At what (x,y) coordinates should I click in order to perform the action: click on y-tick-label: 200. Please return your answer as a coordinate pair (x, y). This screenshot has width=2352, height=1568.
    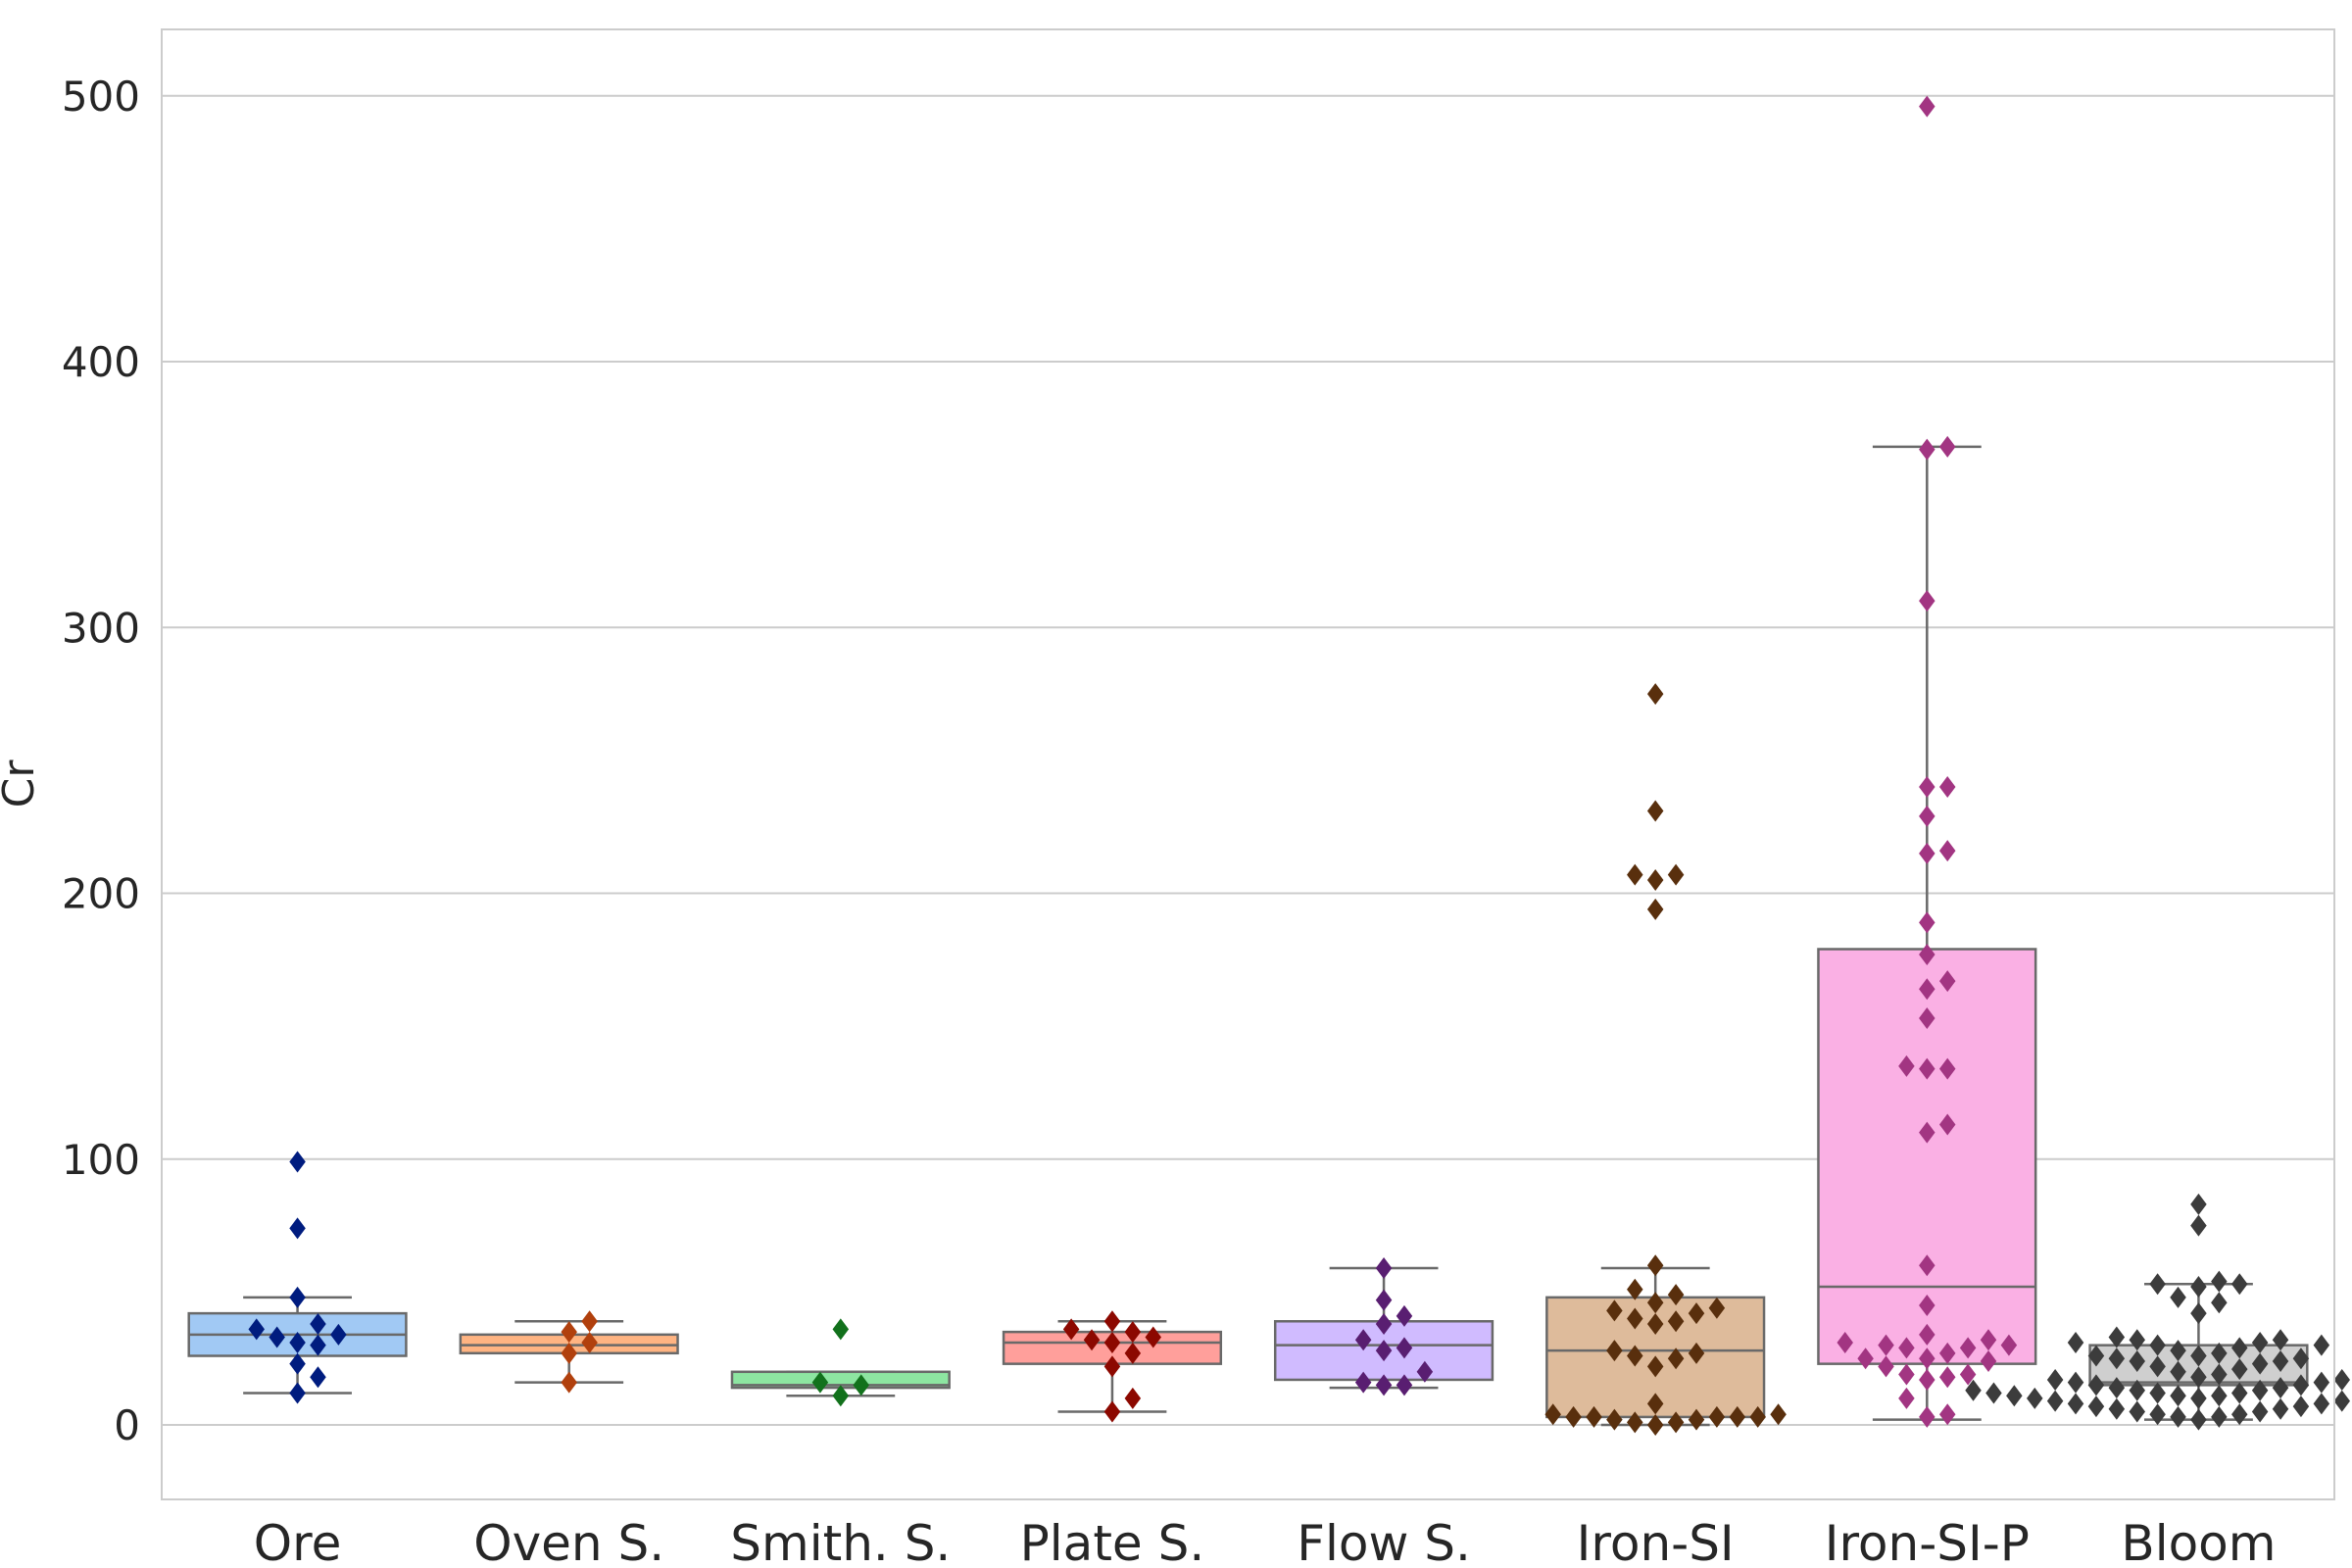
    Looking at the image, I should click on (101, 894).